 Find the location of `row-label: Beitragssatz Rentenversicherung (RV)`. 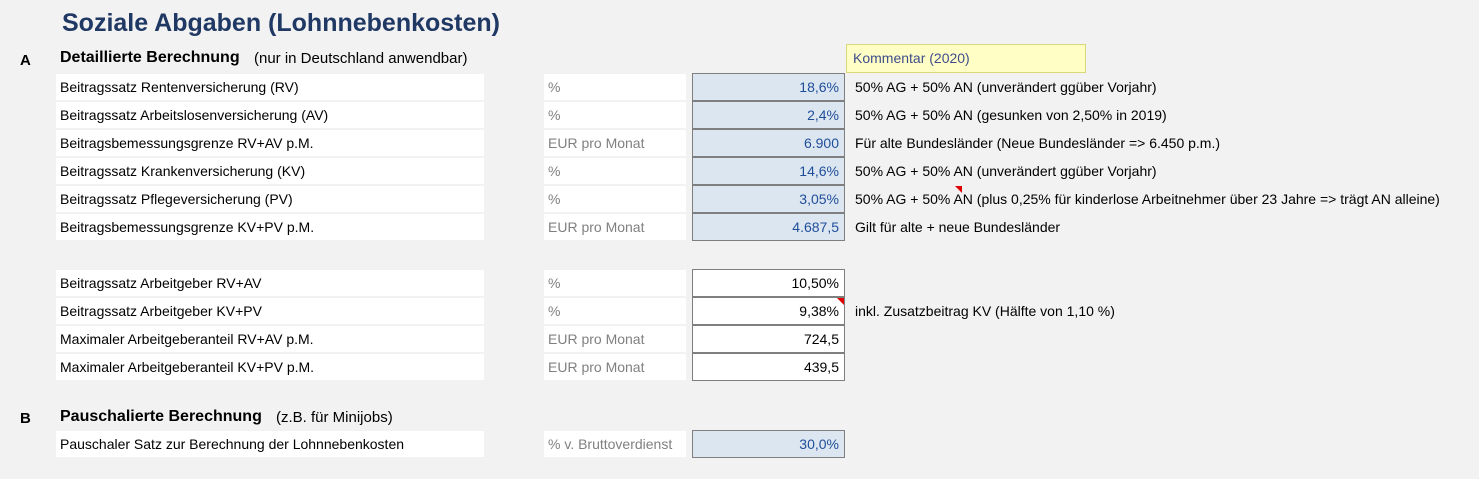

row-label: Beitragssatz Rentenversicherung (RV) is located at coordinates (270, 87).